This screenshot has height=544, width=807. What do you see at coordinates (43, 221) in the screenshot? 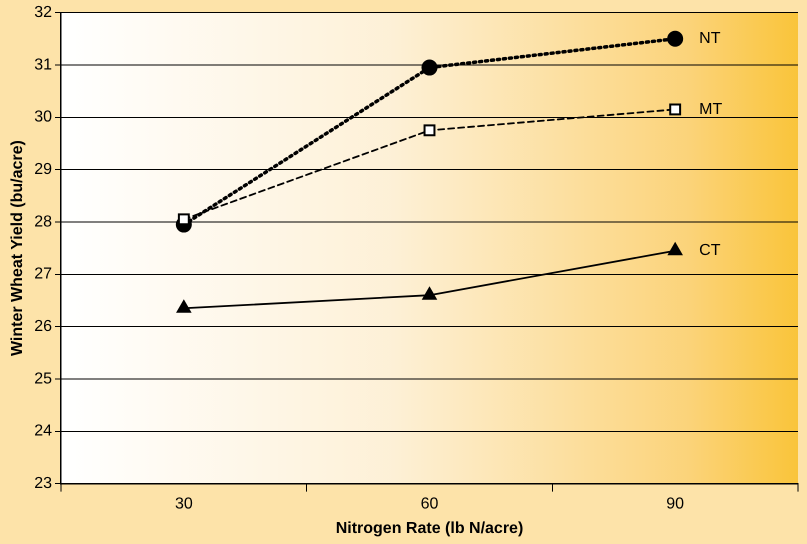
I see `y-tick-label: 28` at bounding box center [43, 221].